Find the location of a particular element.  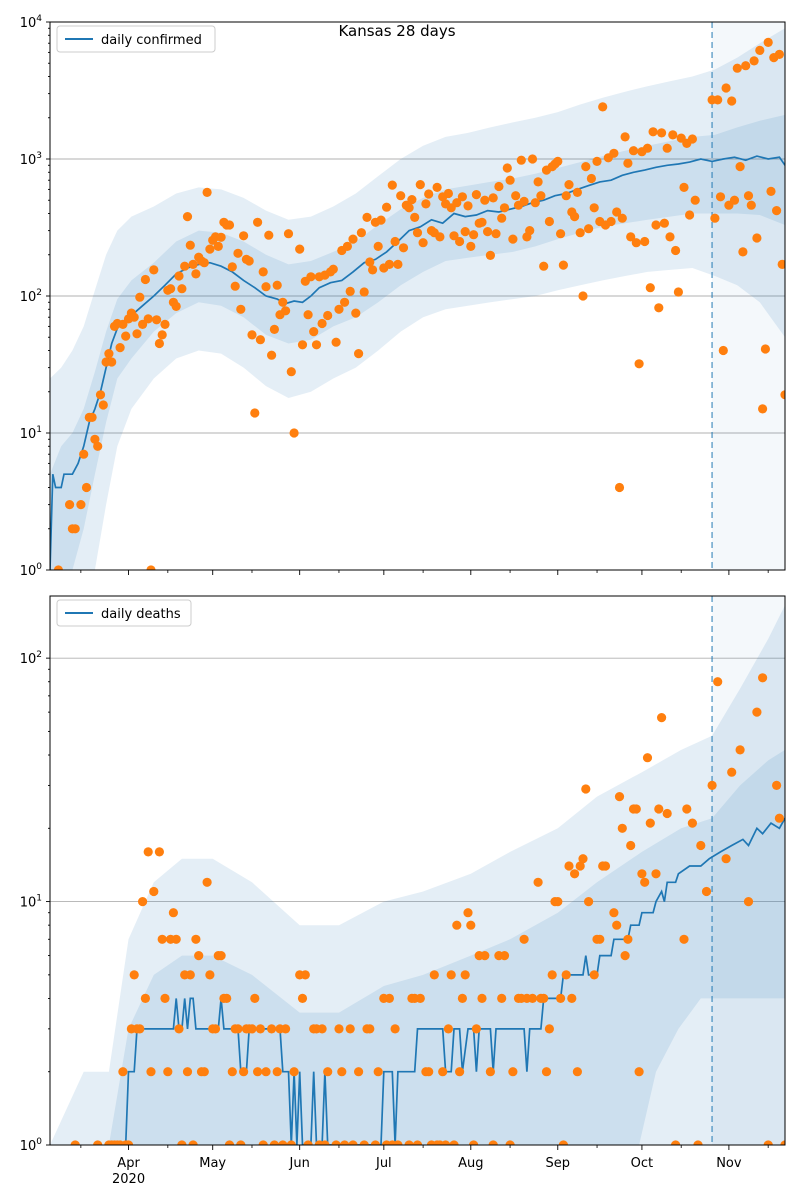

y-tick-label: 100 is located at coordinates (31, 570).